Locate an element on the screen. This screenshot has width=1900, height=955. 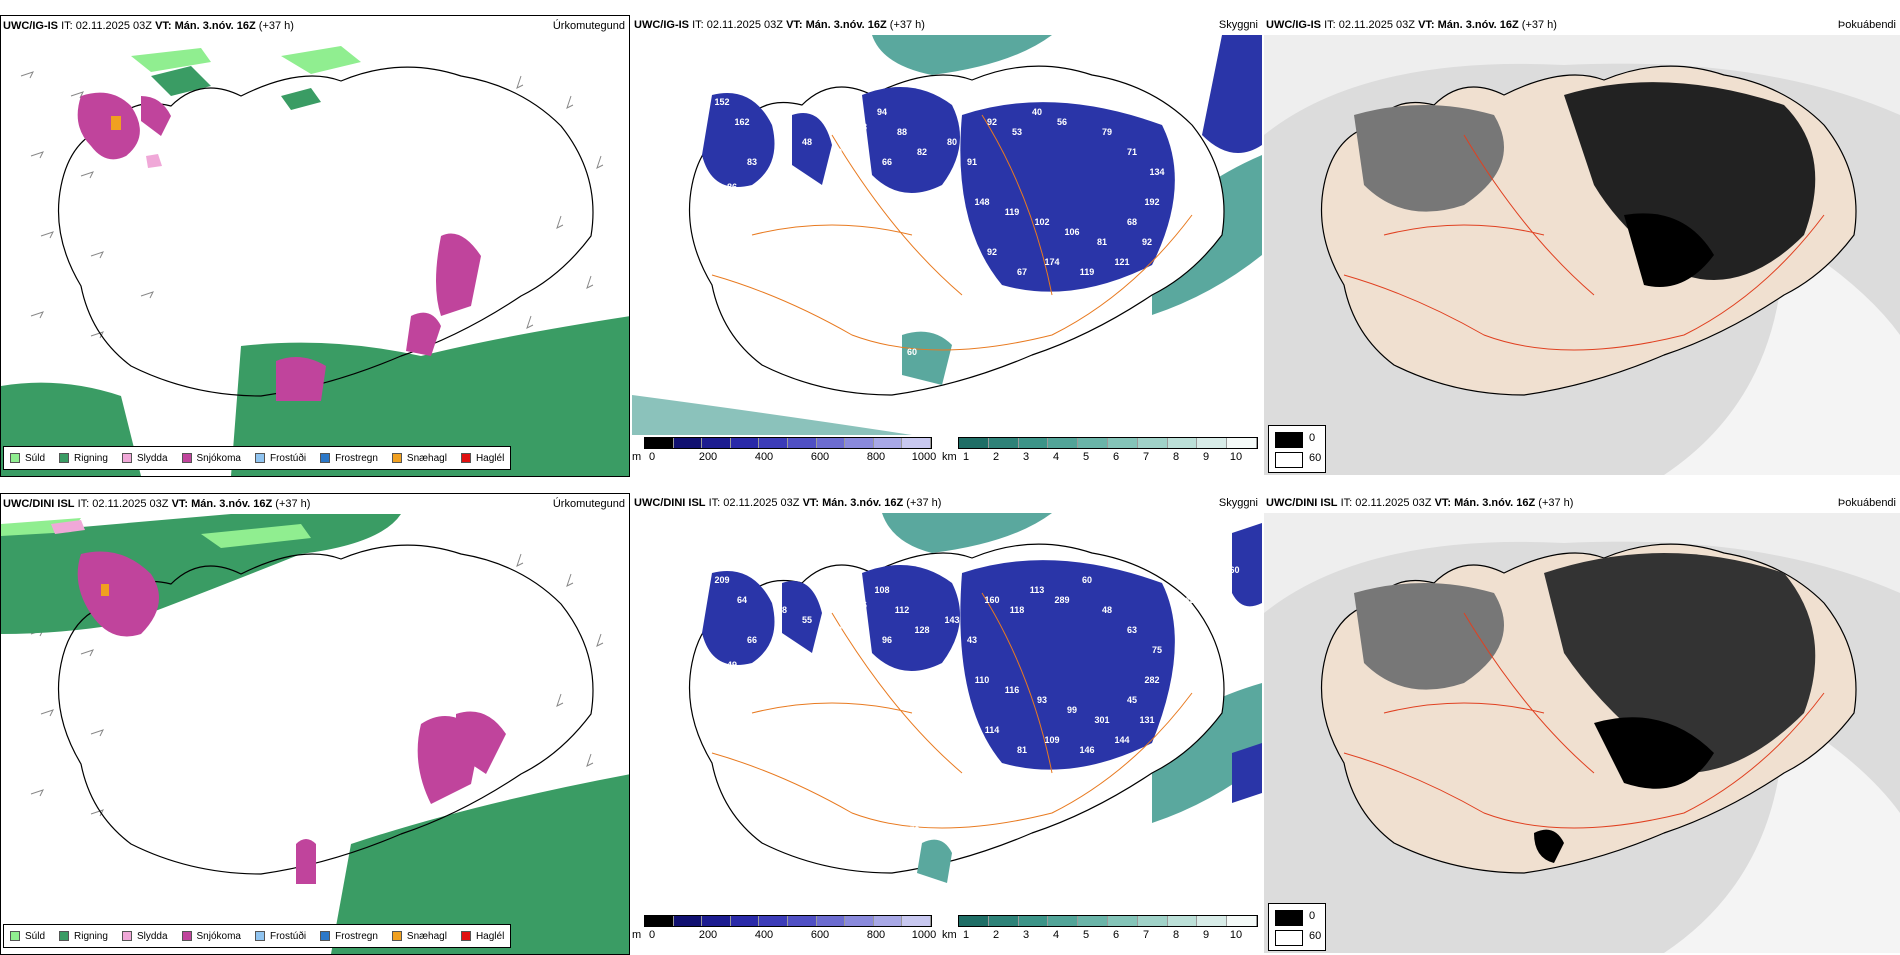
snow-level-label: 58 is located at coordinates (837, 630).